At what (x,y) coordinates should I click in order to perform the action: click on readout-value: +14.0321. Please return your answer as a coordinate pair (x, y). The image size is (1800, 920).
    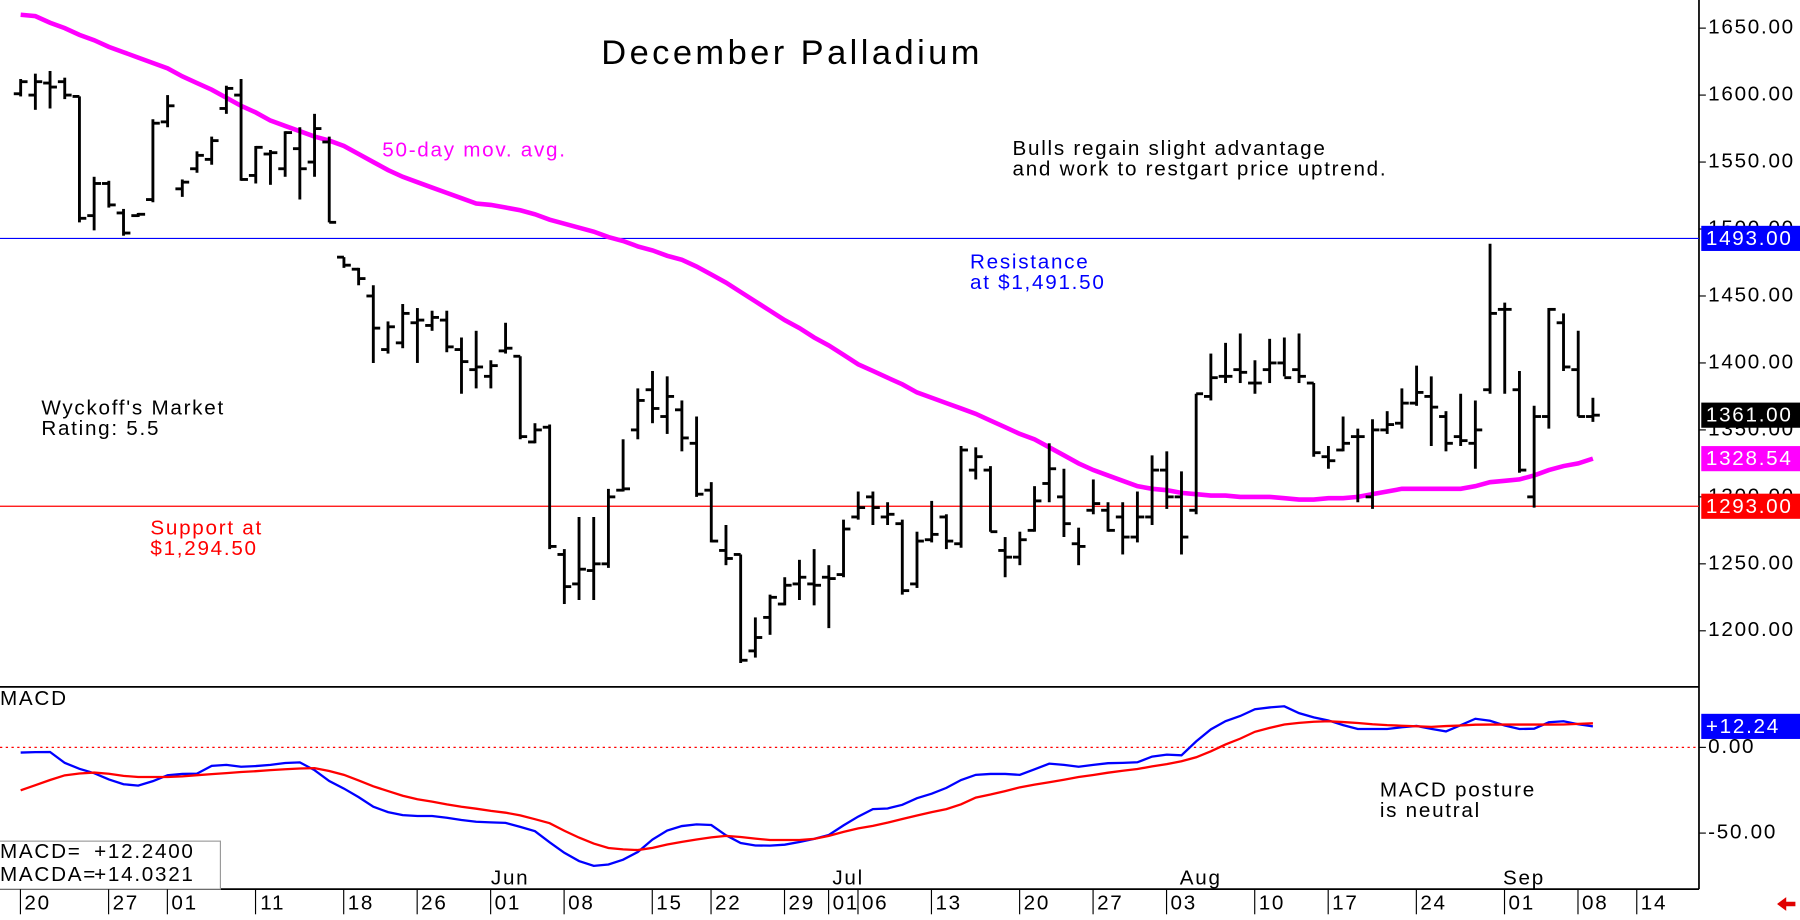
    Looking at the image, I should click on (144, 874).